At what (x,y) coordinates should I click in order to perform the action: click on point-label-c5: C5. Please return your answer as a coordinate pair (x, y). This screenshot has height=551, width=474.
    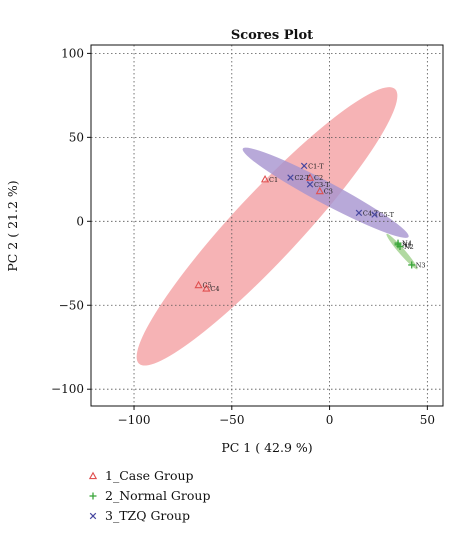
    Looking at the image, I should click on (207, 286).